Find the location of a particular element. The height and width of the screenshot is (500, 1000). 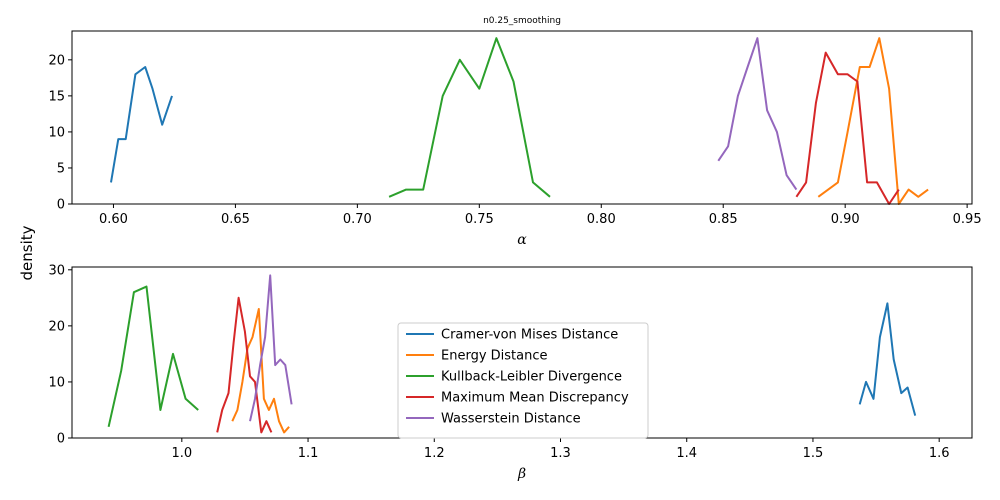

x-tick-label: 1.4 is located at coordinates (686, 453).